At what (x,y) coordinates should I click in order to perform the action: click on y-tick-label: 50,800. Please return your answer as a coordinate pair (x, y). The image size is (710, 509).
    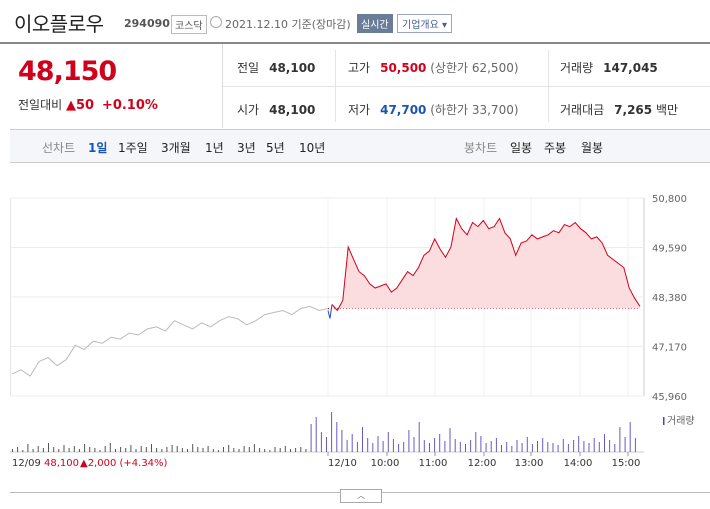
    Looking at the image, I should click on (669, 199).